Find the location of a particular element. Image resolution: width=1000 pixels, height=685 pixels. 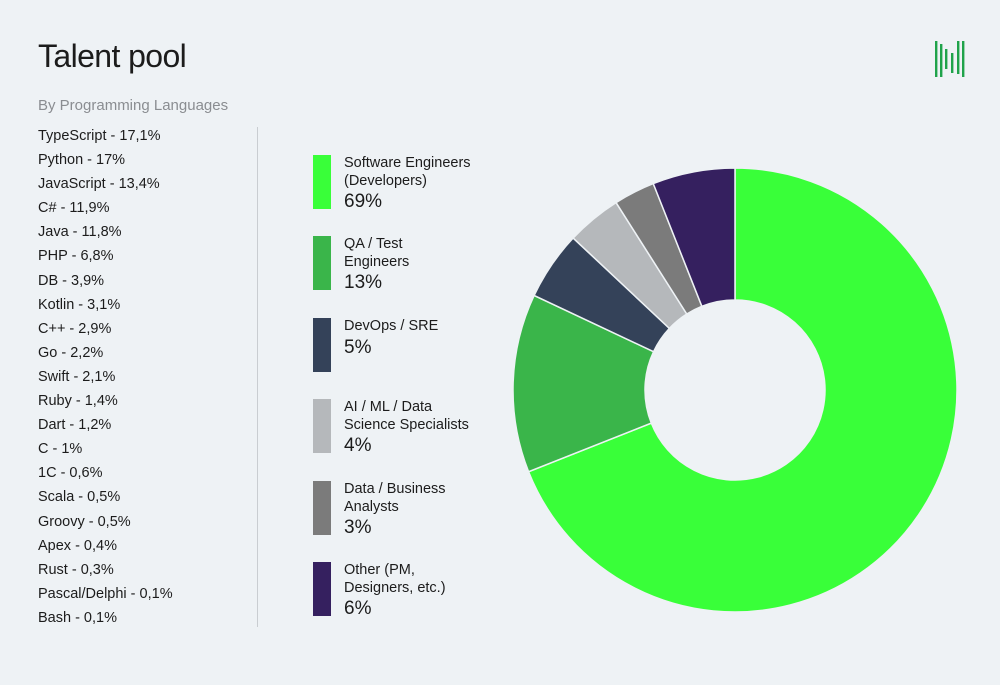

column-divider is located at coordinates (257, 377).